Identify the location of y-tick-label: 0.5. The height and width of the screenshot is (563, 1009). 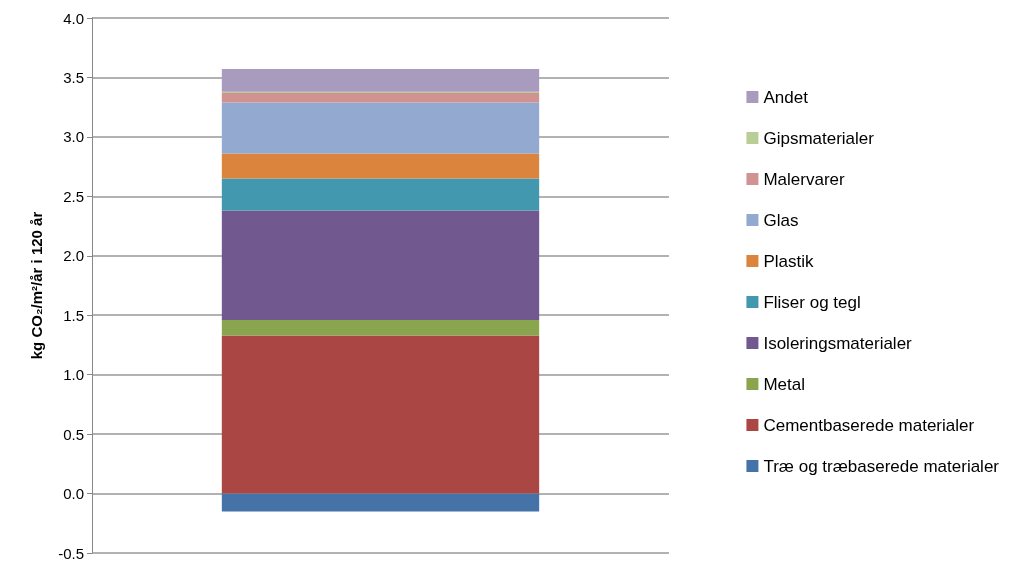
(73, 434).